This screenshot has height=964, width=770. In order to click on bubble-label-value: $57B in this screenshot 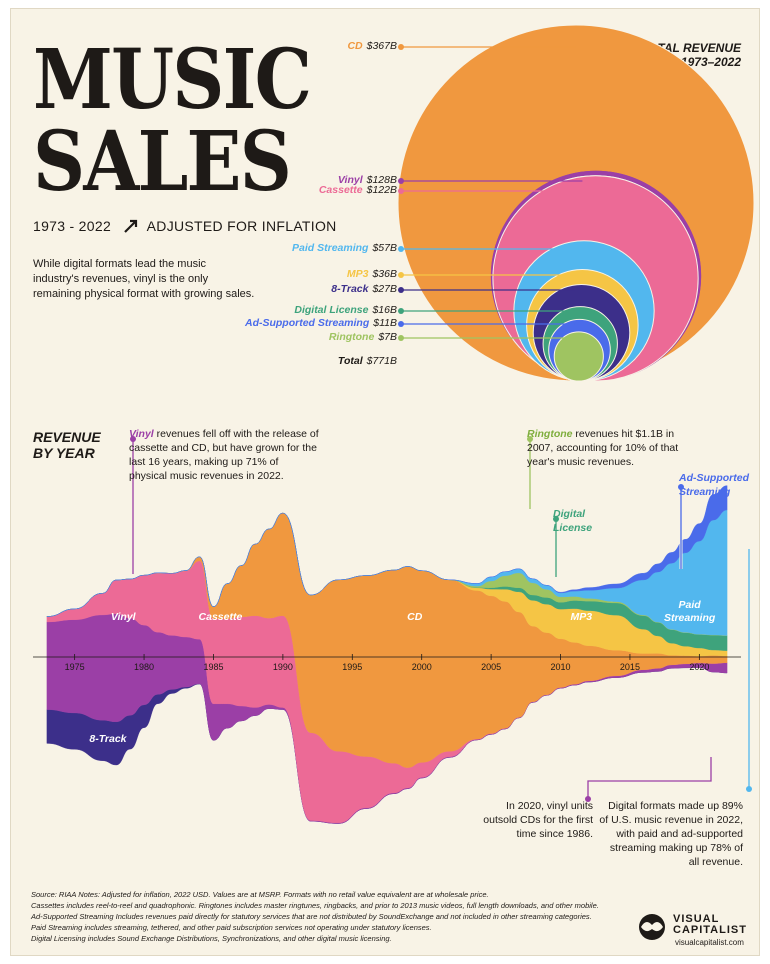, I will do `click(384, 248)`.